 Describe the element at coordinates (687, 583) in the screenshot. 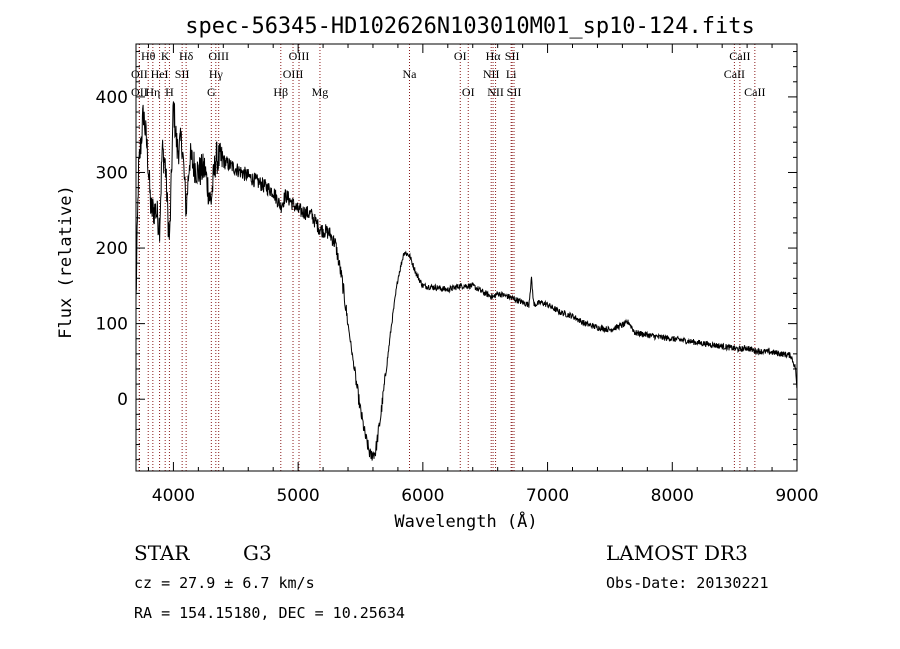

I see `observation-date: Obs-Date: 20130221` at that location.